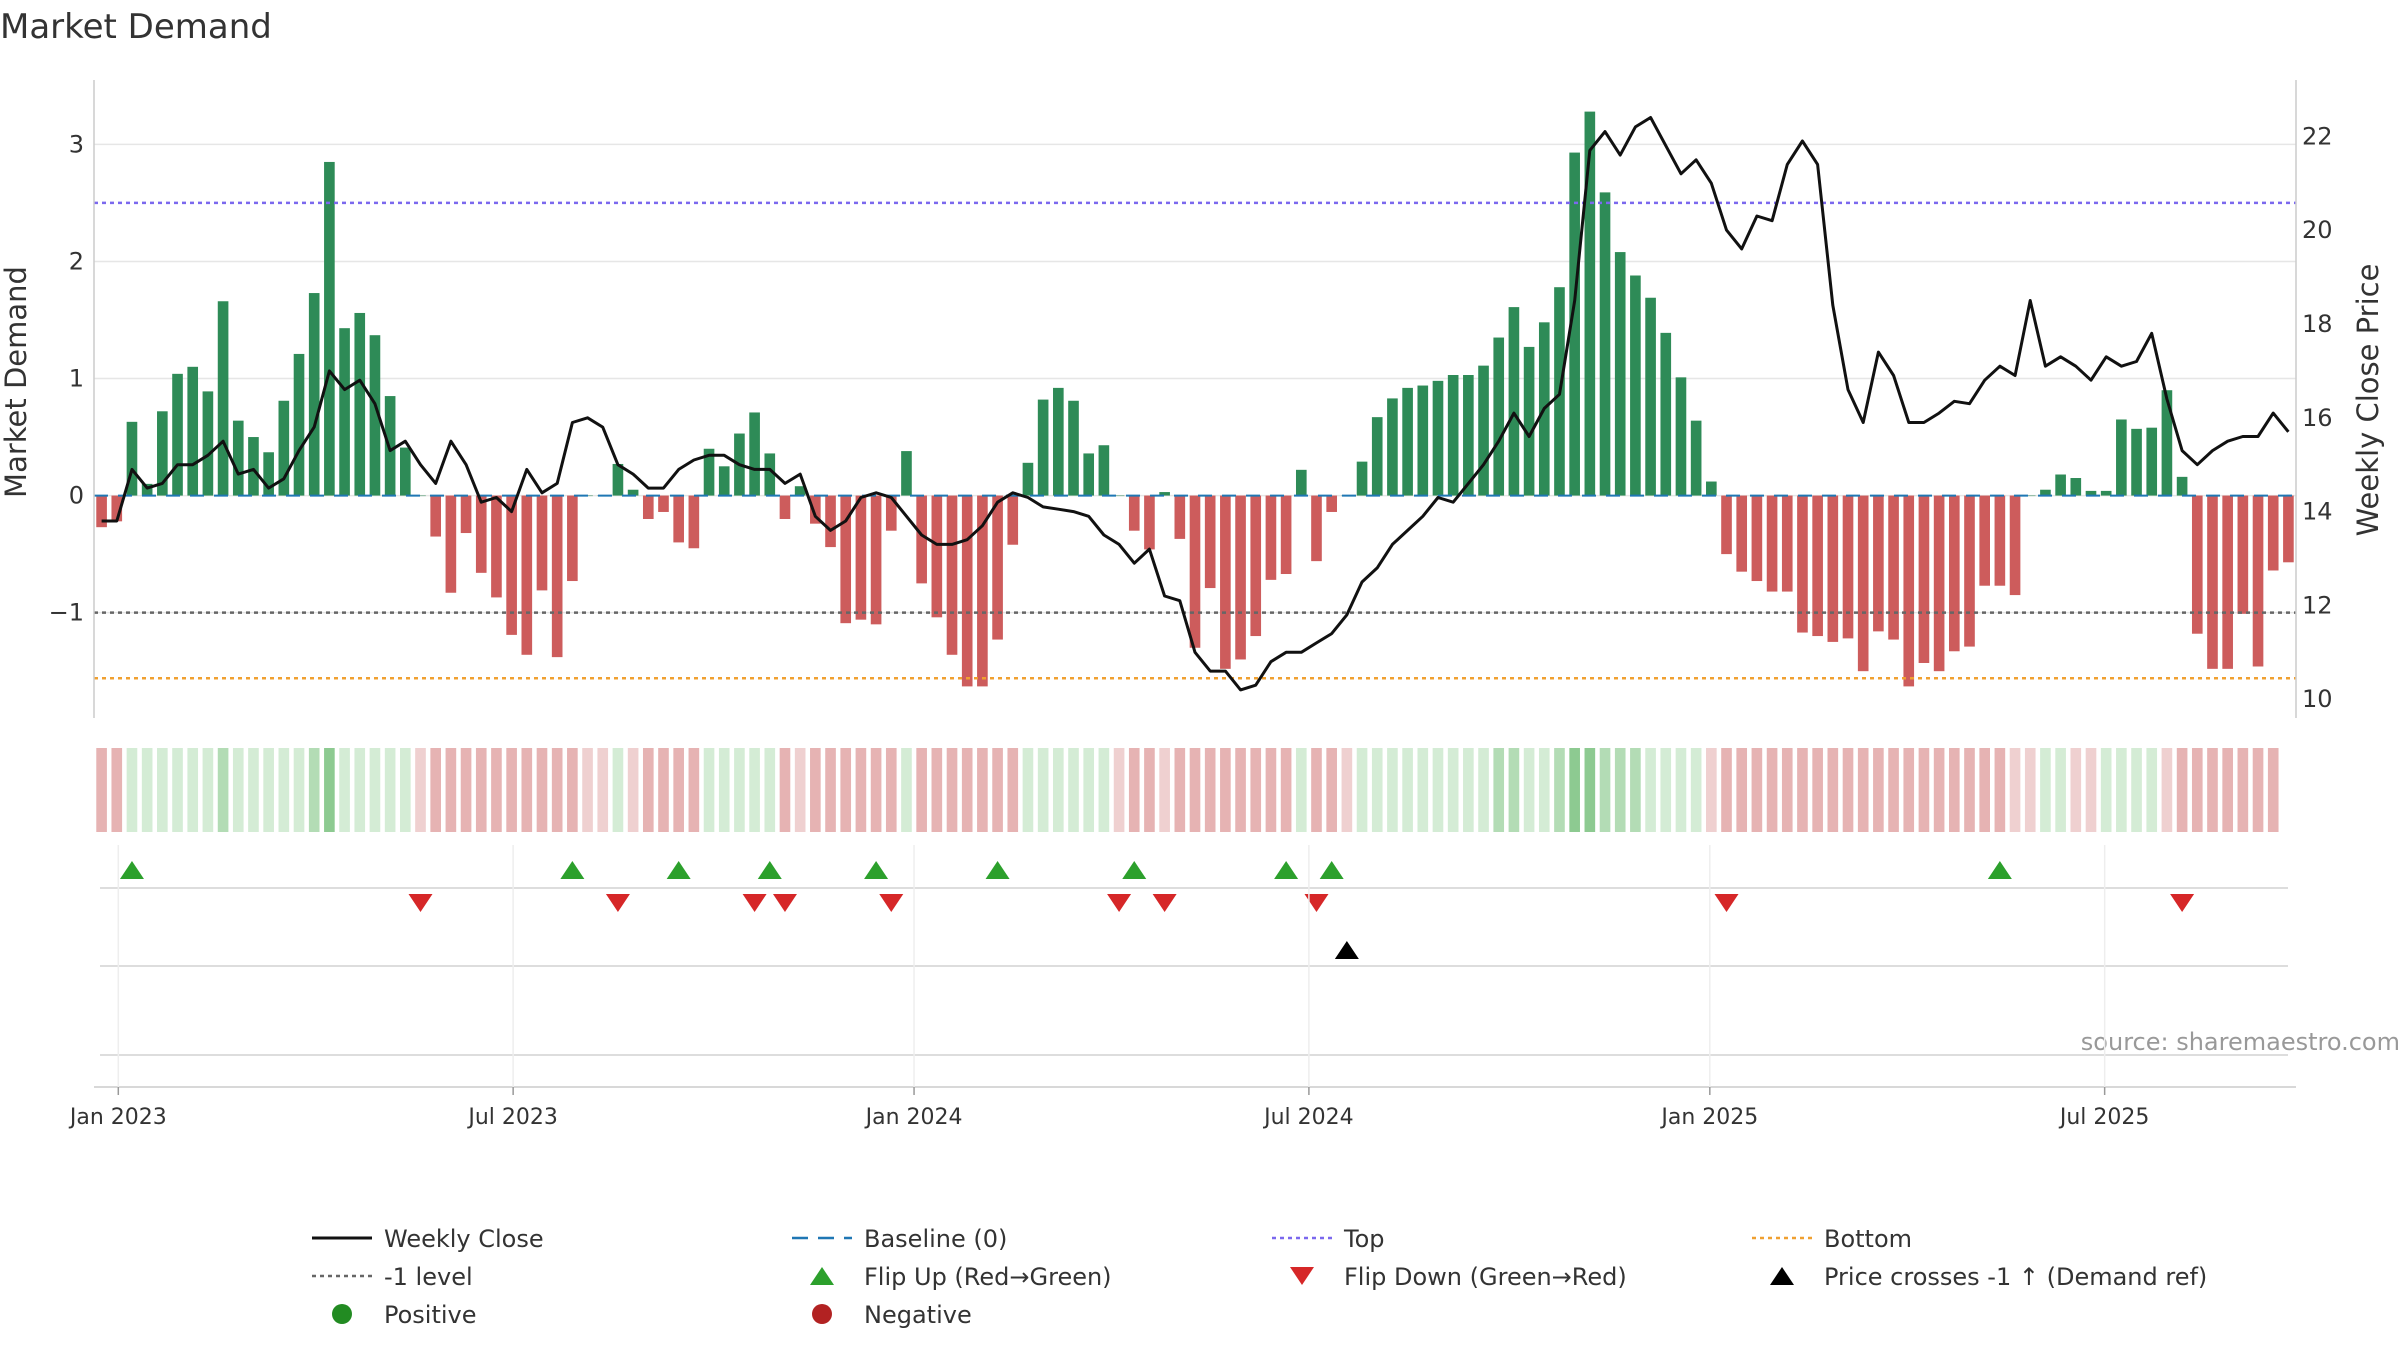 The image size is (2400, 1350). What do you see at coordinates (892, 1315) in the screenshot?
I see `legend-item: Negative` at bounding box center [892, 1315].